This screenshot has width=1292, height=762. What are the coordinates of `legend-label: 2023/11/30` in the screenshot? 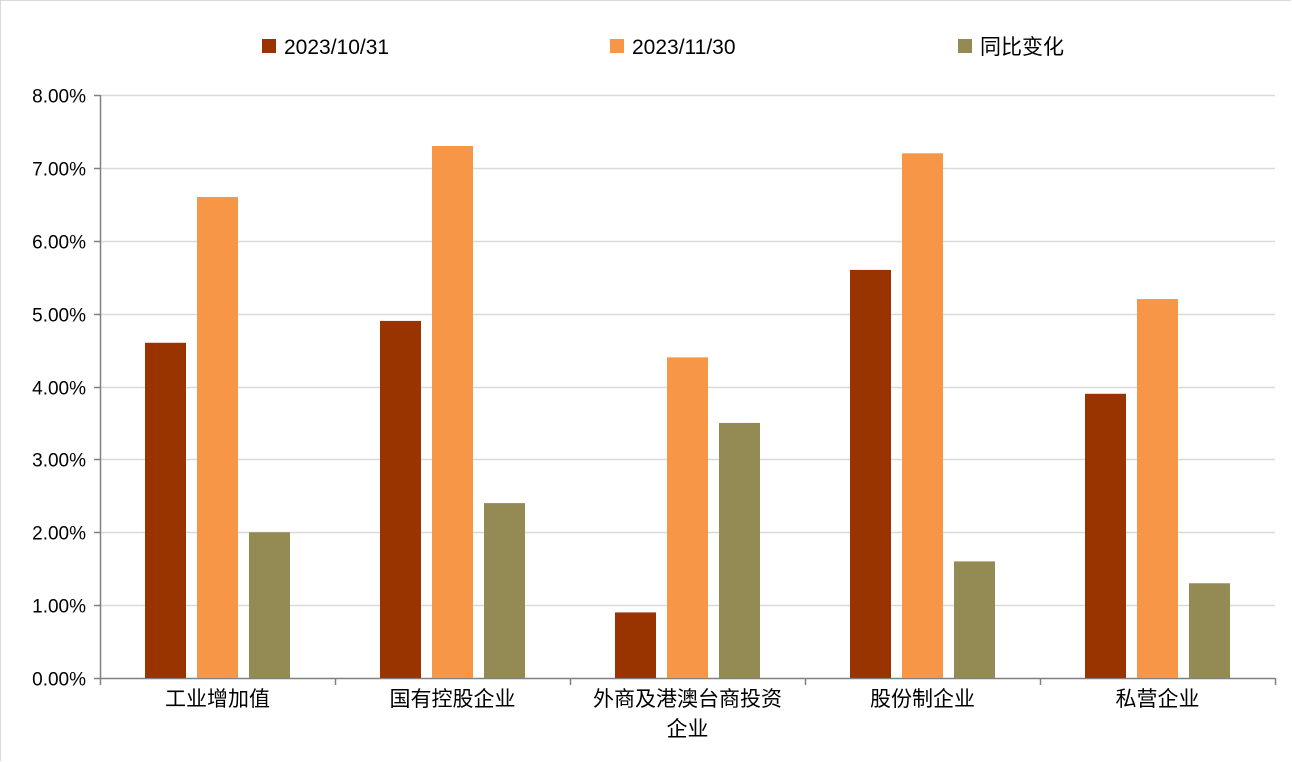 It's located at (684, 47).